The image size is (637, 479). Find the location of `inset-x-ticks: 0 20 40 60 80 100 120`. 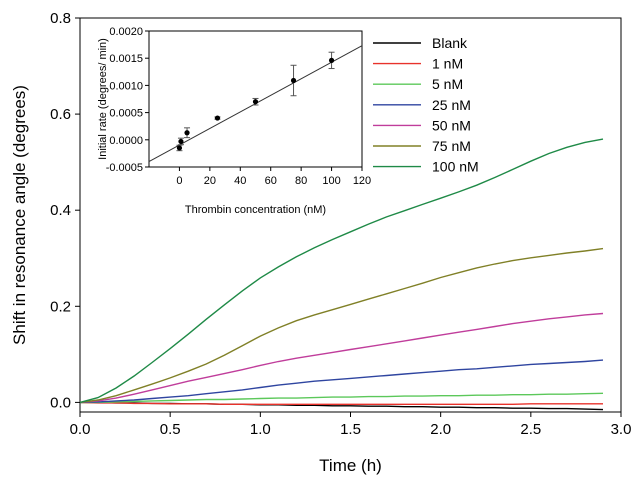

inset-x-ticks: 0 20 40 60 80 100 120 is located at coordinates (273, 177).